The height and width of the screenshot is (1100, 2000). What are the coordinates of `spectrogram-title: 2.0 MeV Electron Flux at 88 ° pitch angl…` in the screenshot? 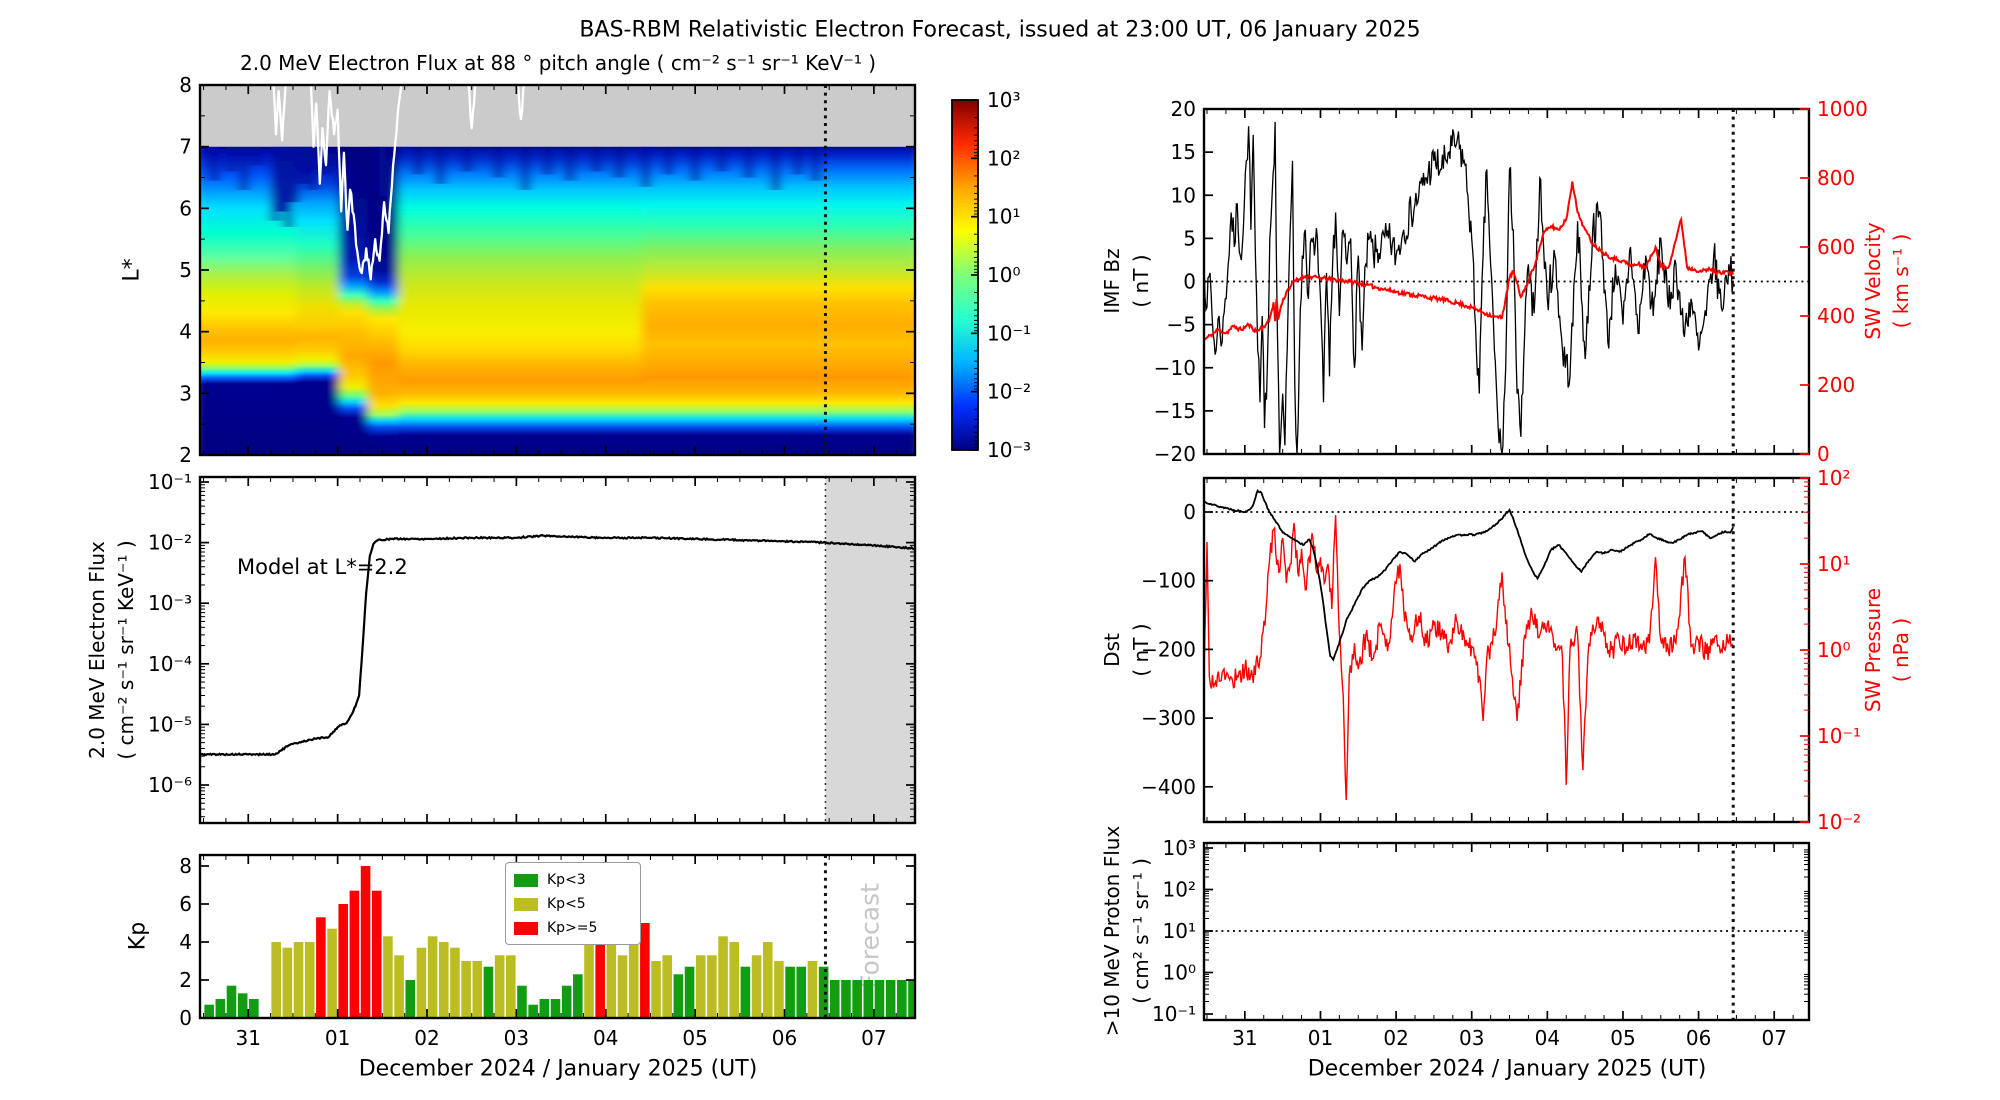 It's located at (558, 63).